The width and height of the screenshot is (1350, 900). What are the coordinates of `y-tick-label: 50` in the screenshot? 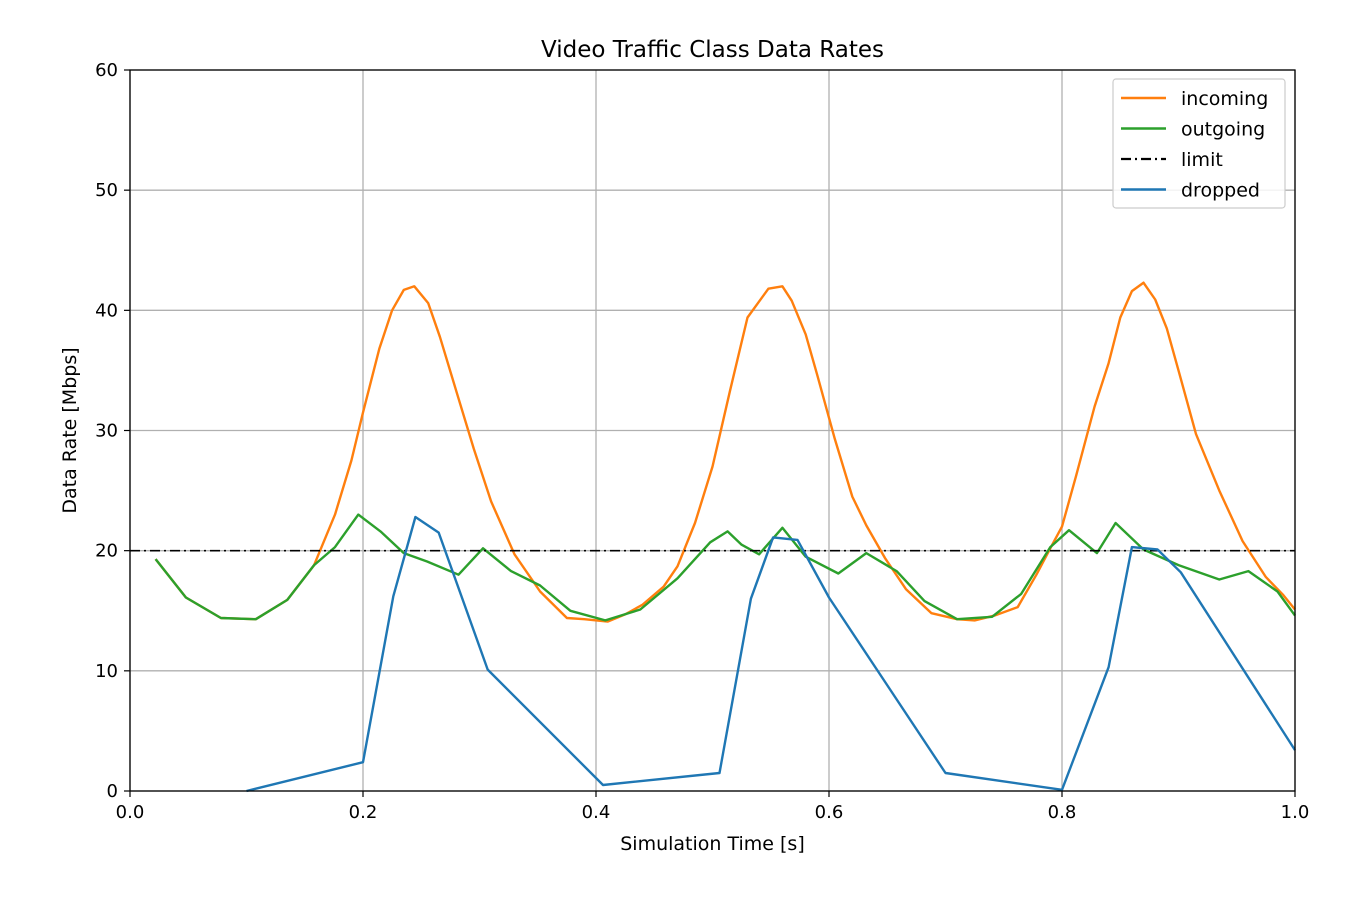 It's located at (106, 190).